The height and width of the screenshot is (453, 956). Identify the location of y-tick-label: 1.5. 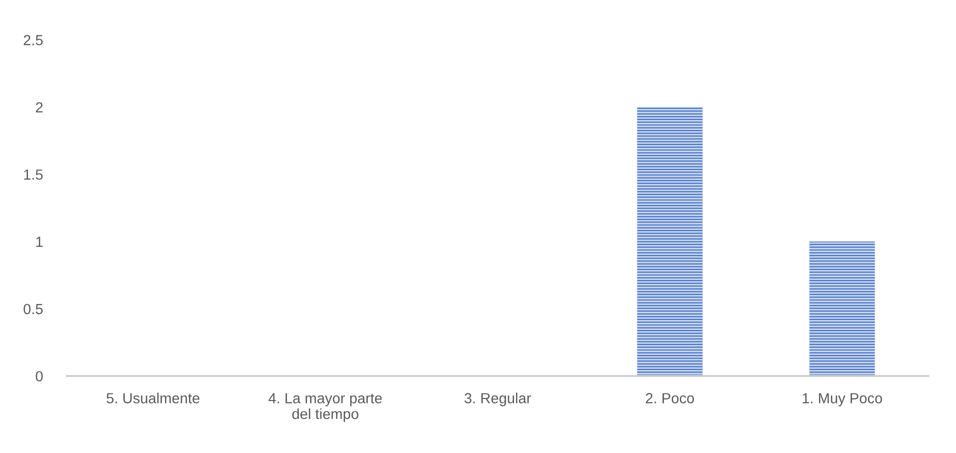
(33, 175).